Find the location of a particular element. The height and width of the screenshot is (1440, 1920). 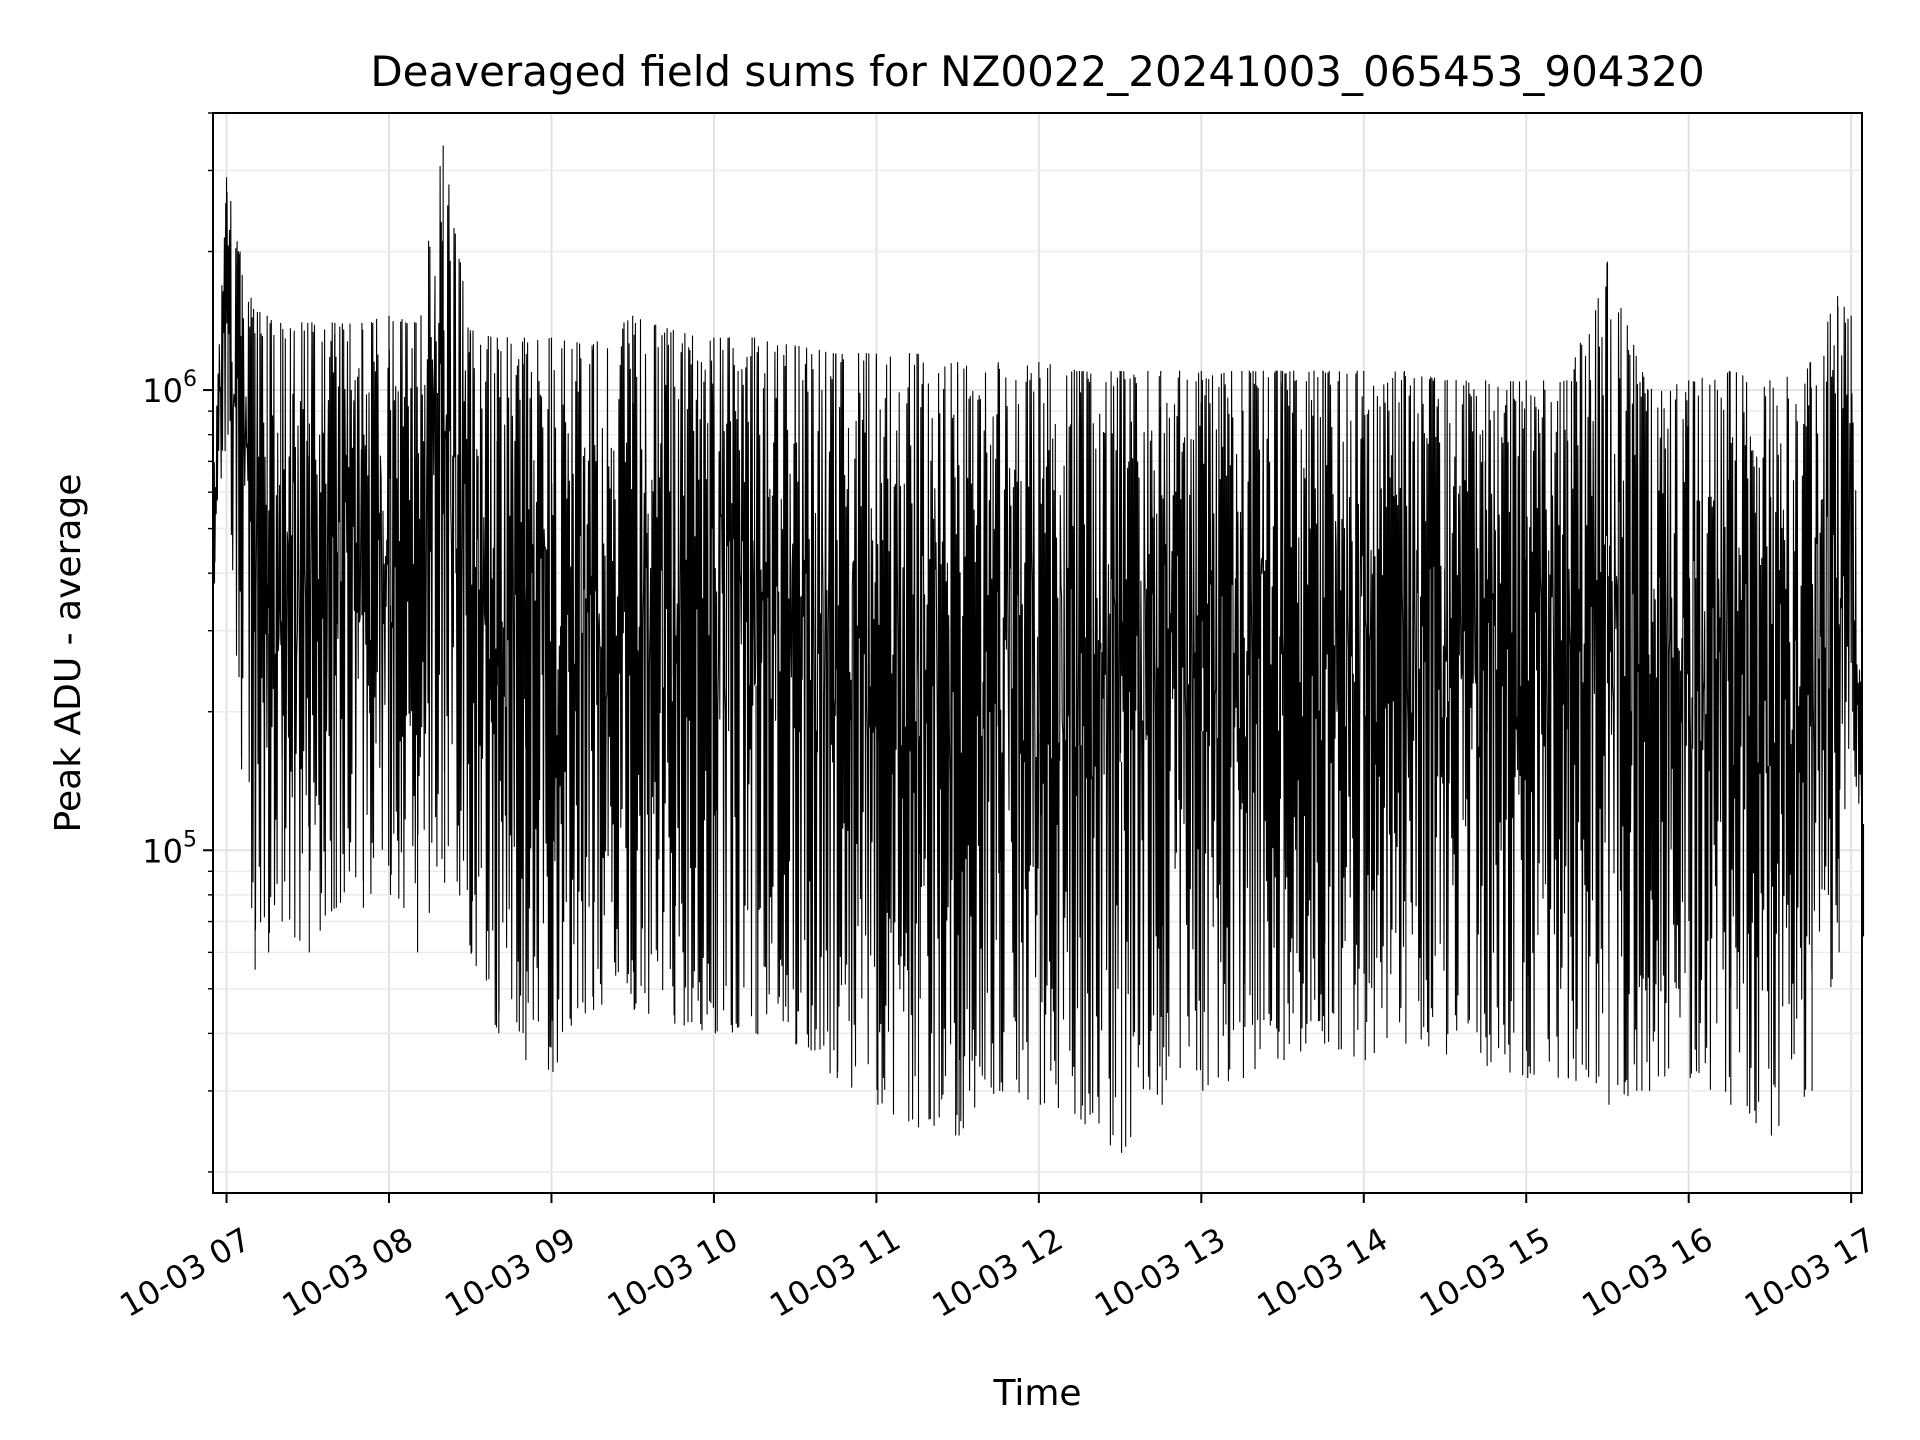

x-tick-label: 10-03 12 is located at coordinates (998, 1272).